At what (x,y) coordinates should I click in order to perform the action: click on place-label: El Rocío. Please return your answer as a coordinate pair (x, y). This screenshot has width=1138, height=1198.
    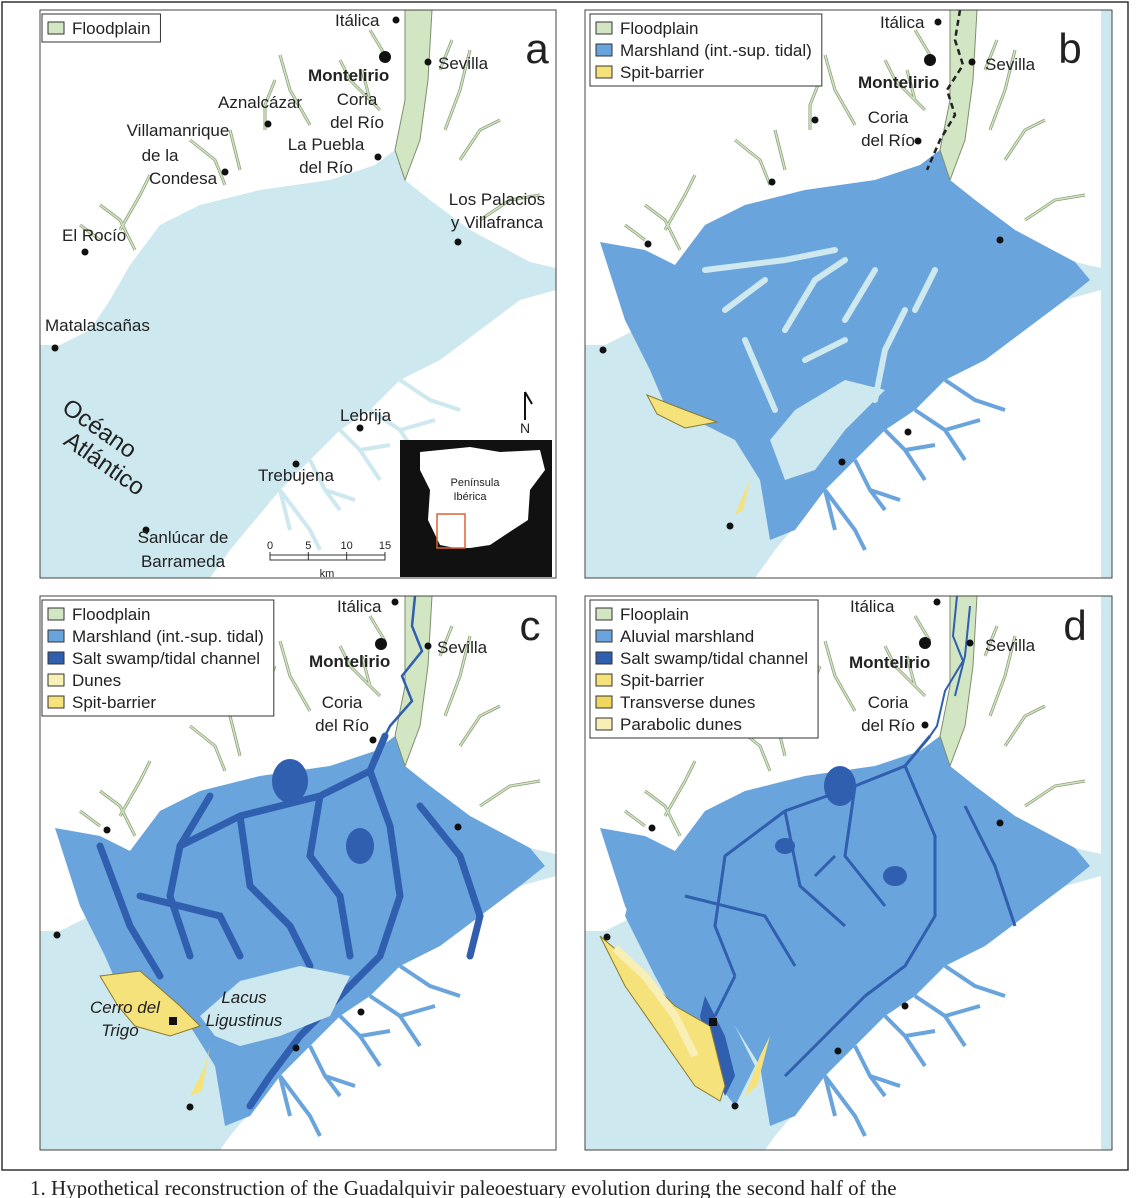
    Looking at the image, I should click on (94, 235).